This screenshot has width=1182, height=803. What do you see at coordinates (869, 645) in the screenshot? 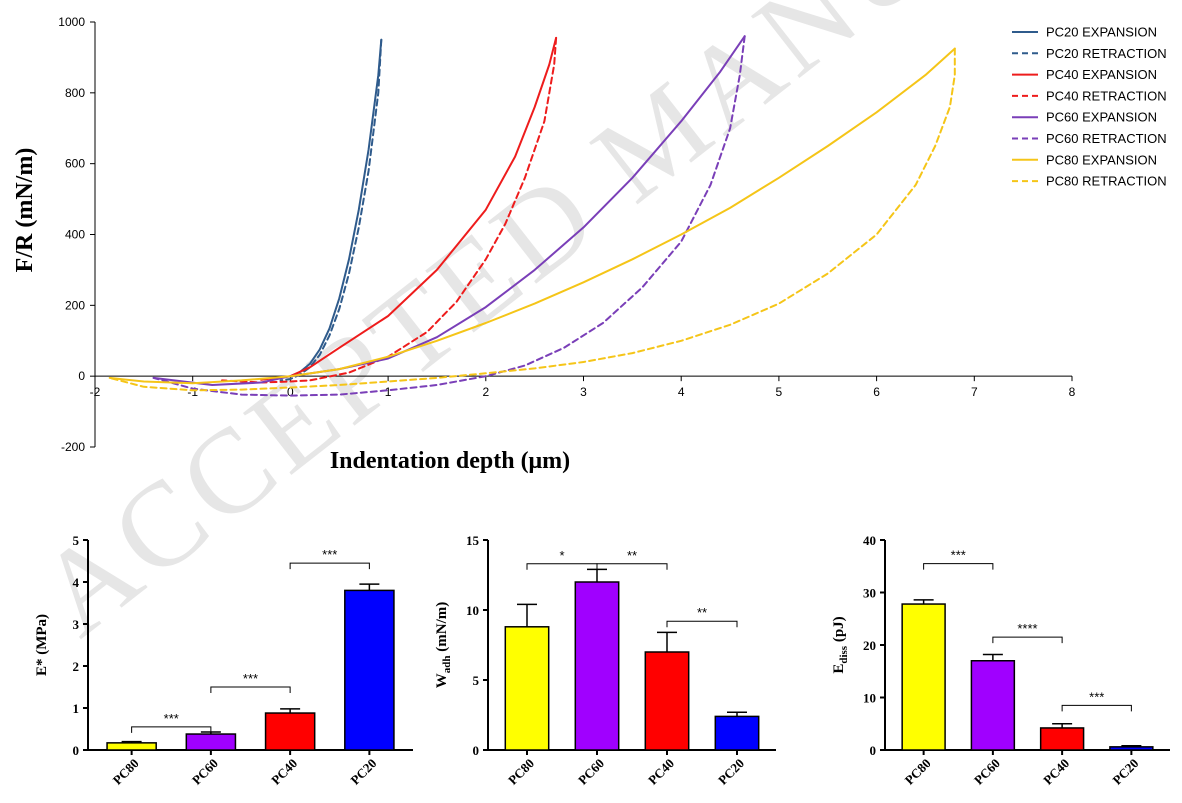
I see `y-tick-label: 20` at bounding box center [869, 645].